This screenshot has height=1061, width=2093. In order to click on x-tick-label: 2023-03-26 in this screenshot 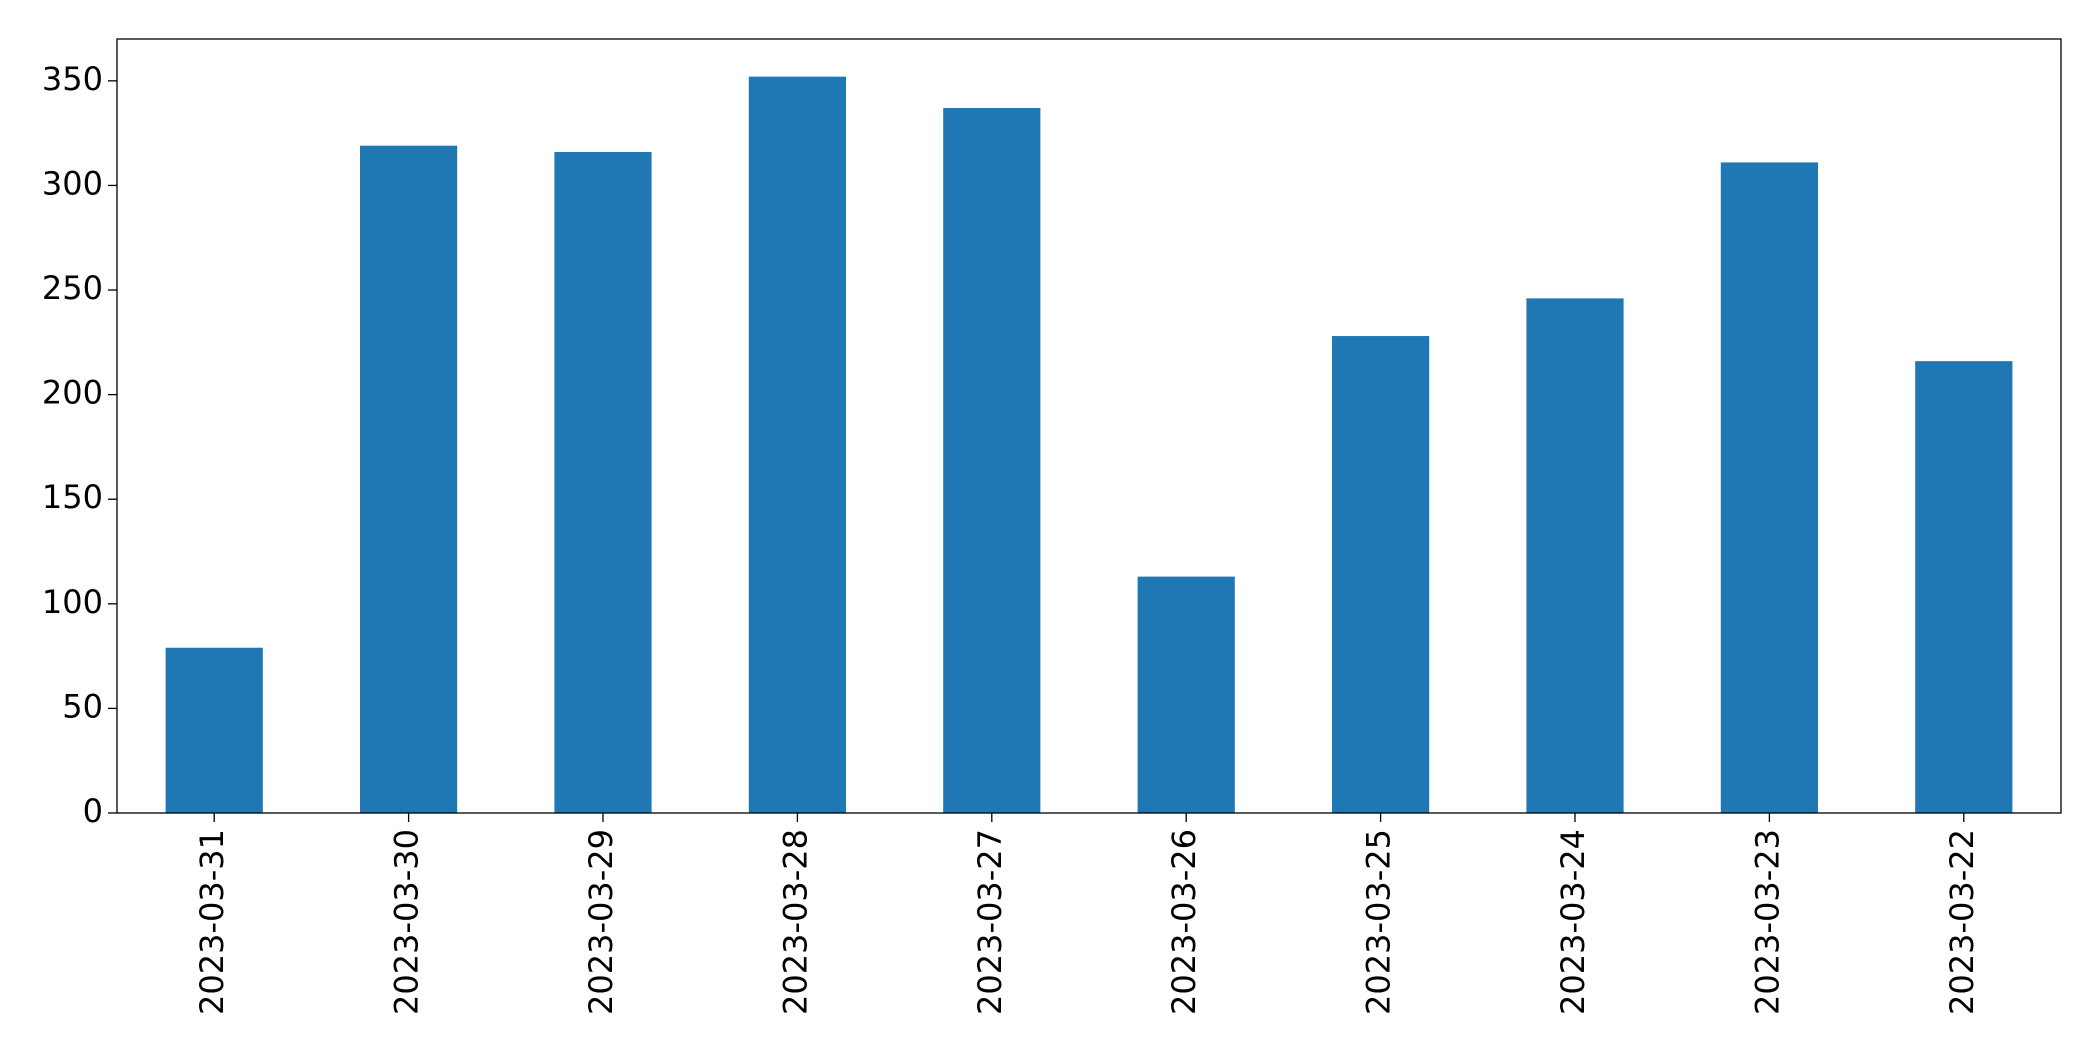, I will do `click(1184, 922)`.